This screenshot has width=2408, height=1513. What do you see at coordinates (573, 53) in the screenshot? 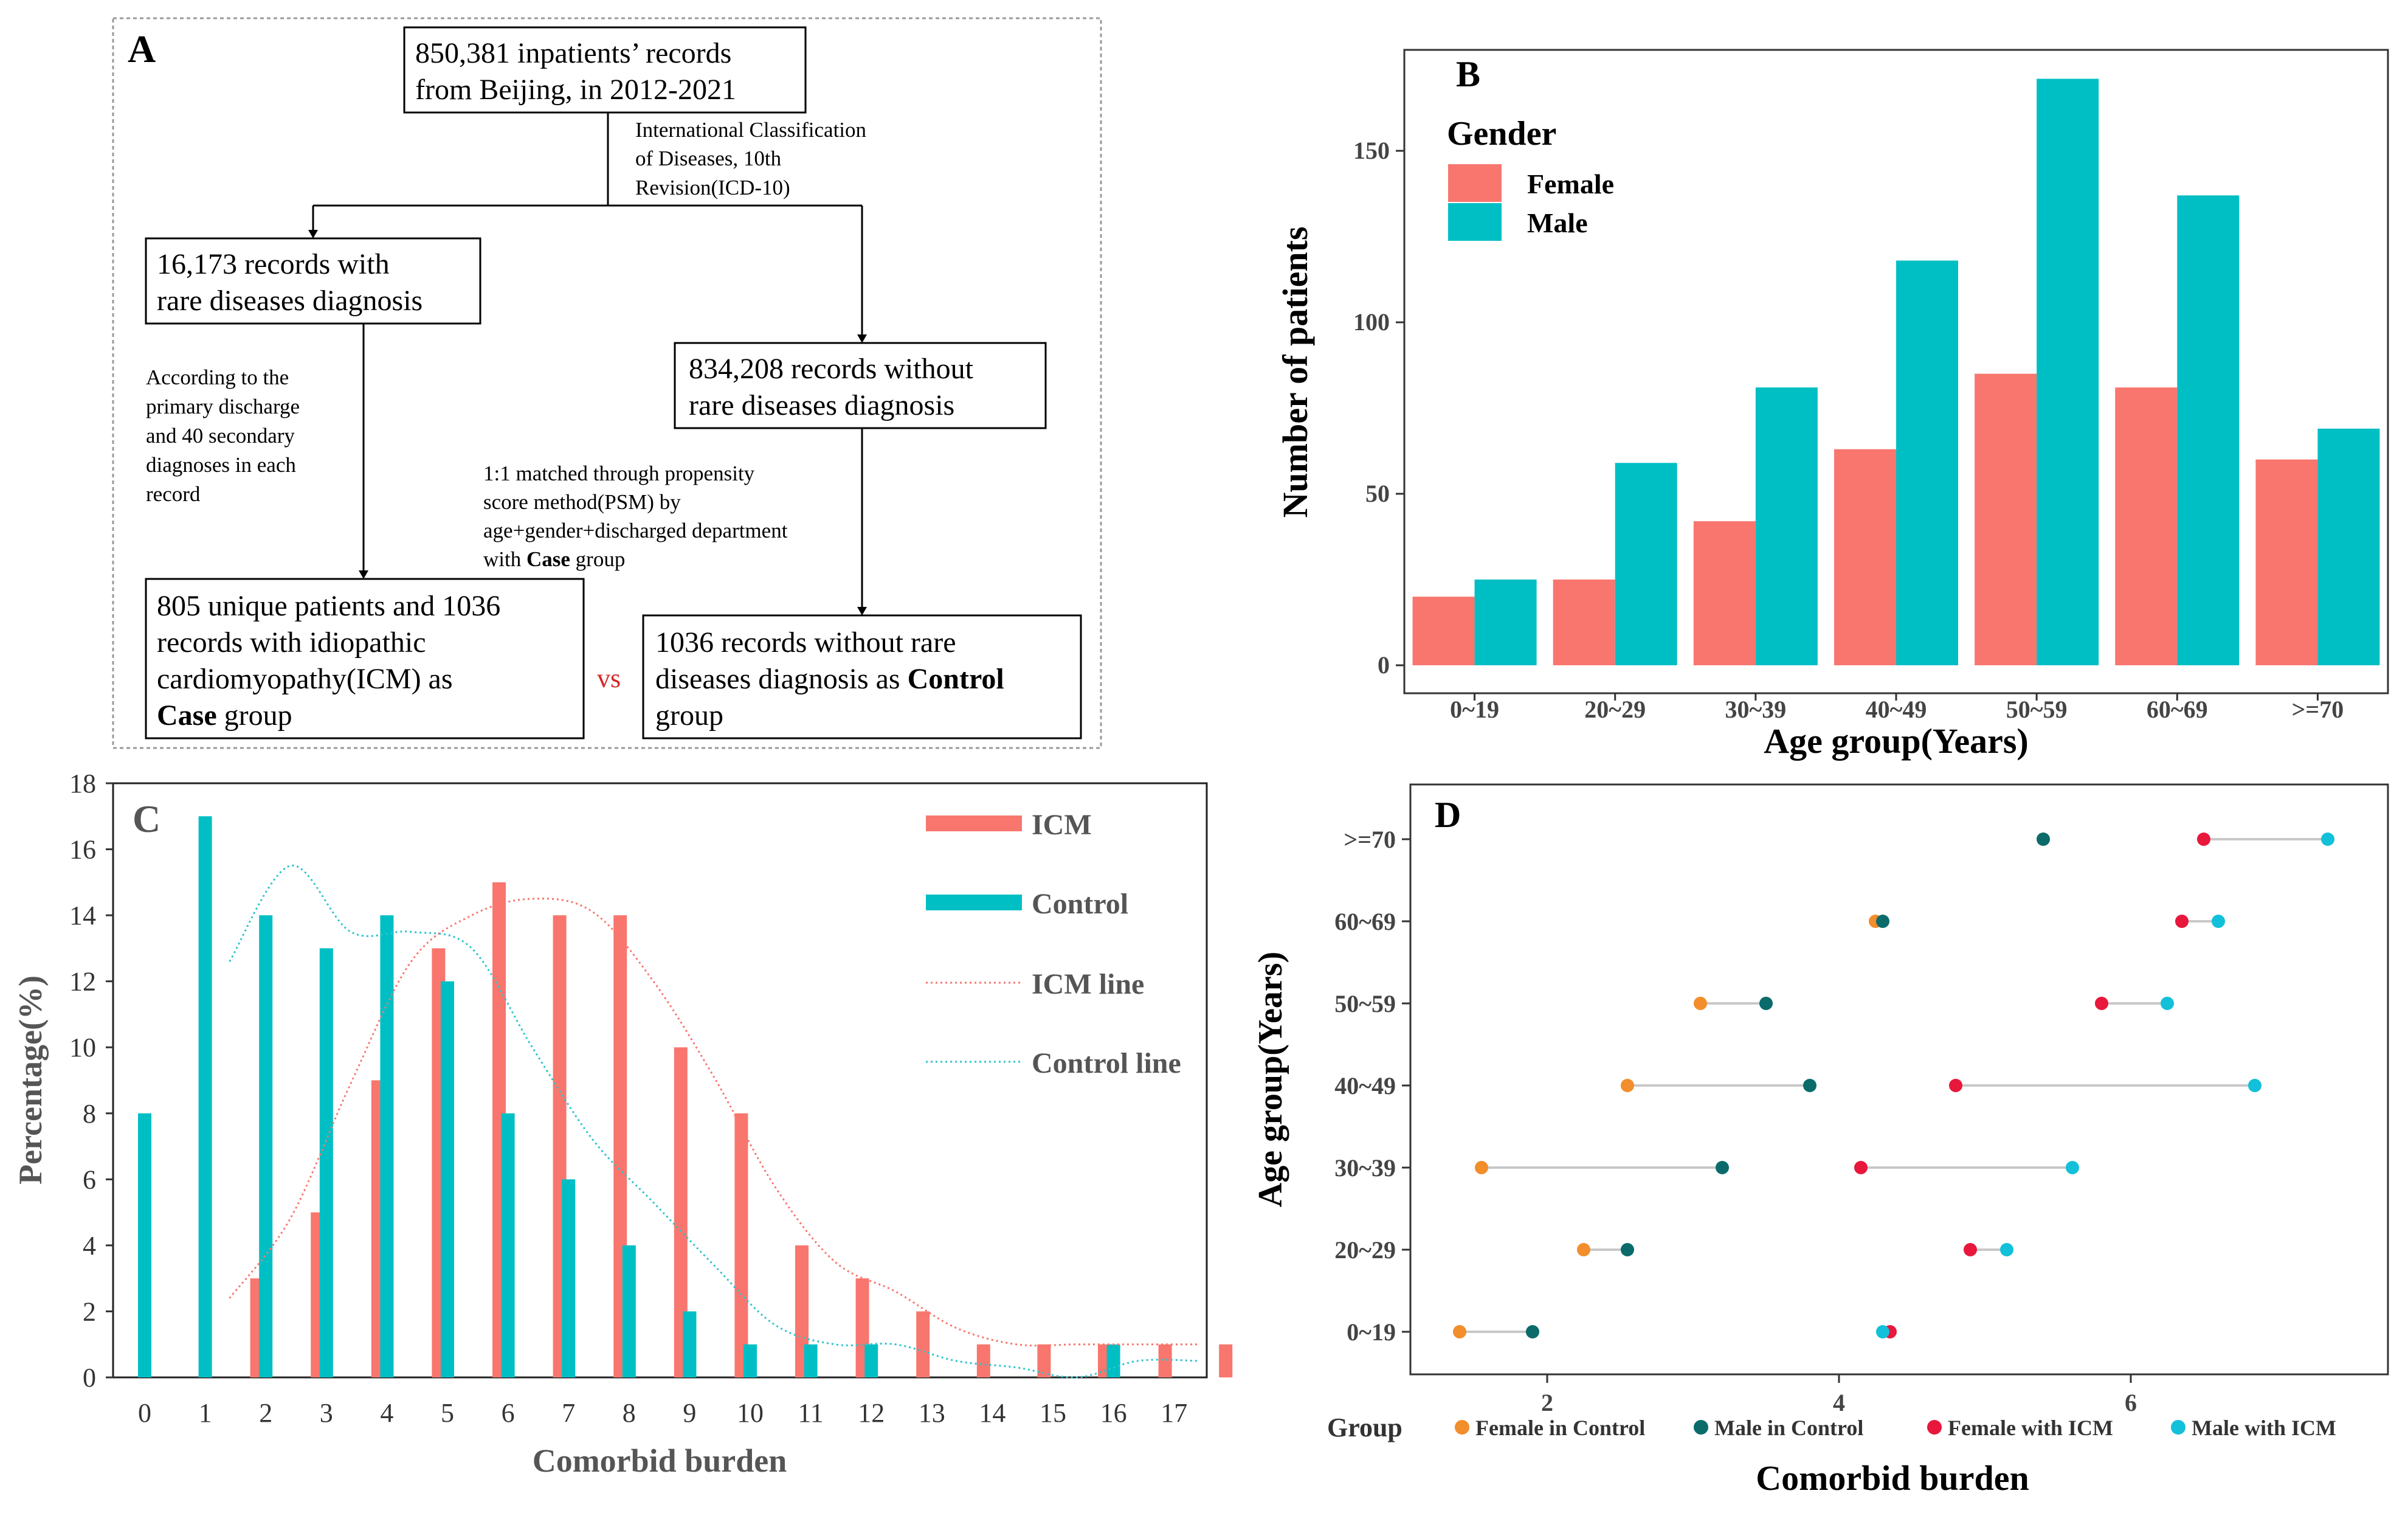
I see `source-records-line1: 850,381 inpatients’ records` at bounding box center [573, 53].